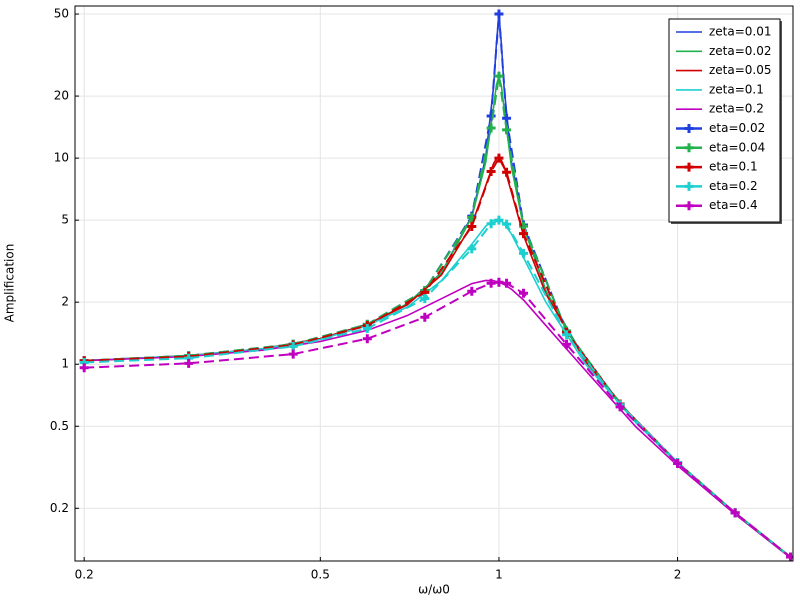 This screenshot has width=800, height=600. I want to click on legend-label: zeta=0.1, so click(736, 89).